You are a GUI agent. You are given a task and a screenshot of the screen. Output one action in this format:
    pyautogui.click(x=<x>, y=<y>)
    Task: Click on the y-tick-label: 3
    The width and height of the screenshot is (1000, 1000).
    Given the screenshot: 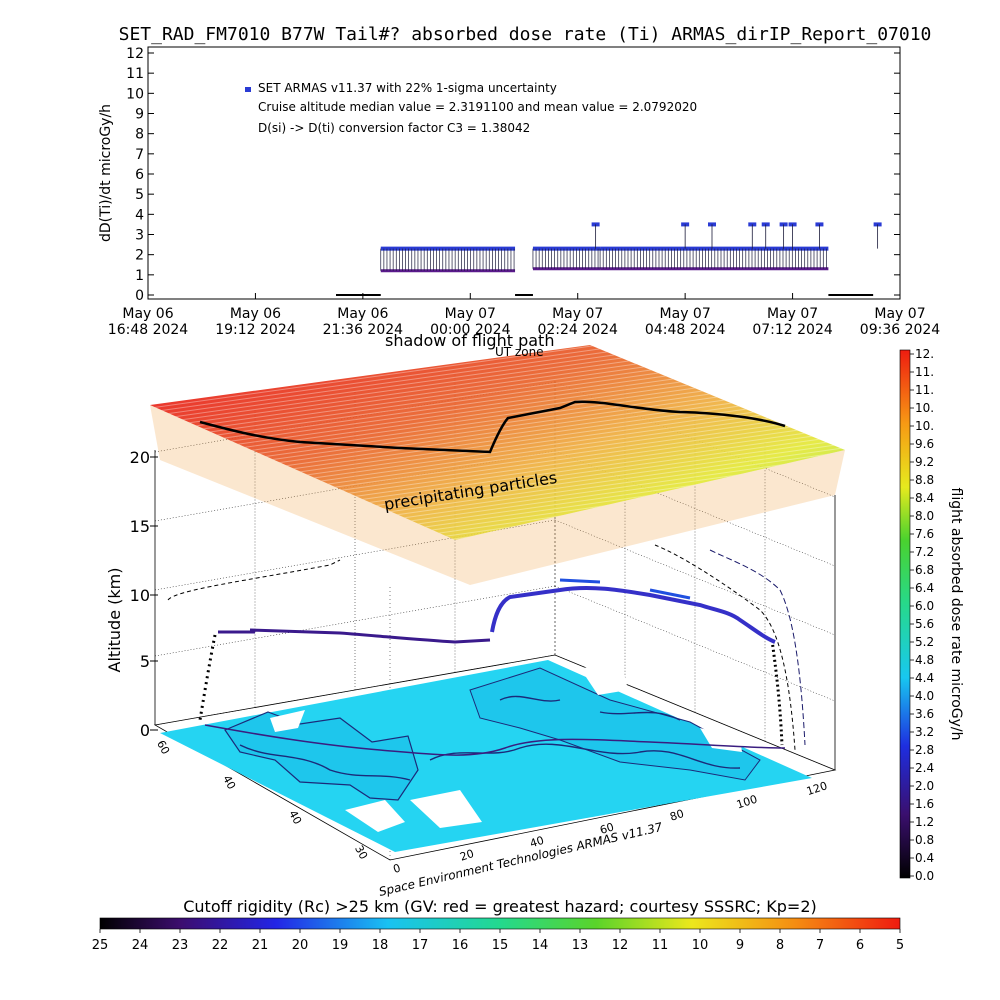 What is the action you would take?
    pyautogui.click(x=139, y=236)
    